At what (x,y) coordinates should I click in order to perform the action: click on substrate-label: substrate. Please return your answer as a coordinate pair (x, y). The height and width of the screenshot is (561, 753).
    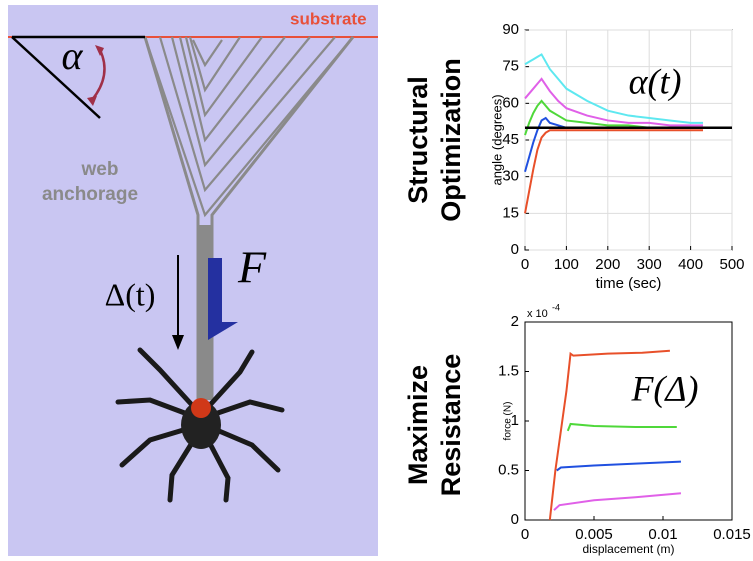
    Looking at the image, I should click on (328, 18).